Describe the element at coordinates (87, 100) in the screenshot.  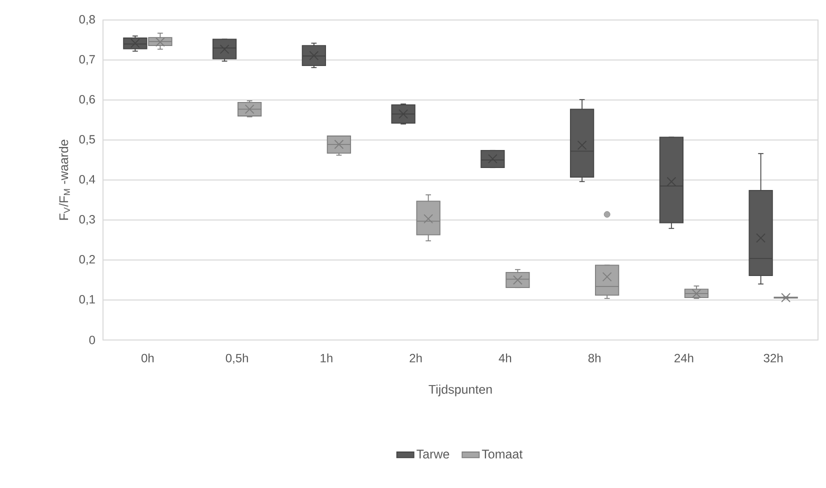
I see `y-tick-label: 0,6` at that location.